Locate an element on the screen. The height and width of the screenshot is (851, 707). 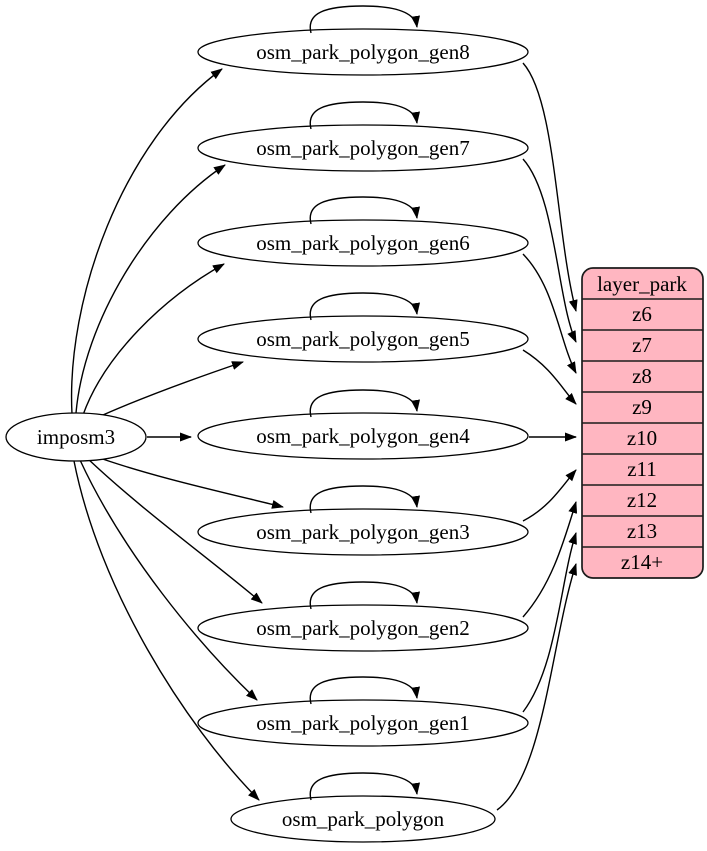
edge-imposm3-to-osm-park-polygon-gen6 is located at coordinates (153, 339).